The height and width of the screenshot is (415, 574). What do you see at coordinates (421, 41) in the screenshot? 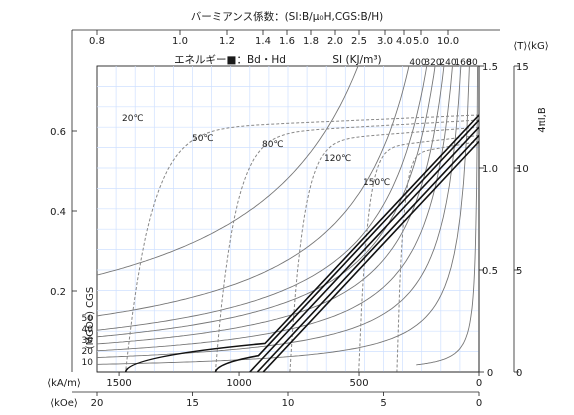
I see `top-tick-label: 5.0` at bounding box center [421, 41].